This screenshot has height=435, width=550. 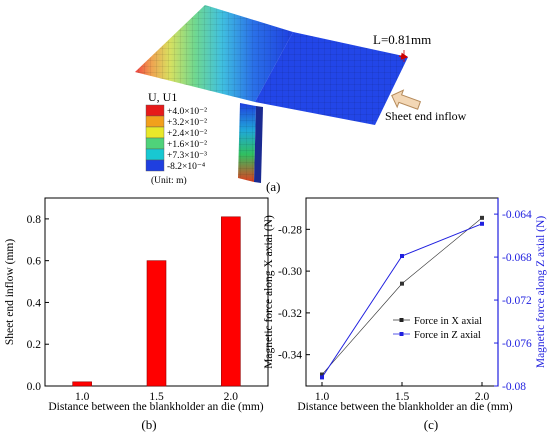 What do you see at coordinates (290, 272) in the screenshot?
I see `line-ytick-left-label: -0.30` at bounding box center [290, 272].